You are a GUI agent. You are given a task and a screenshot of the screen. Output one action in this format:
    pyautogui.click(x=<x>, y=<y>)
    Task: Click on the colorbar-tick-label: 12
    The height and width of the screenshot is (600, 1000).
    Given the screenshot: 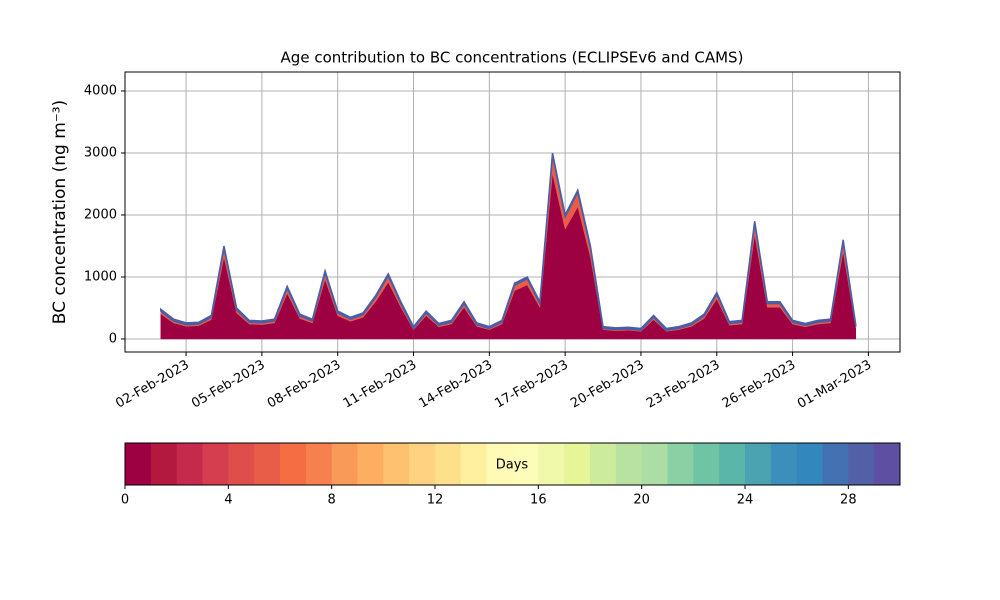 What is the action you would take?
    pyautogui.click(x=435, y=500)
    